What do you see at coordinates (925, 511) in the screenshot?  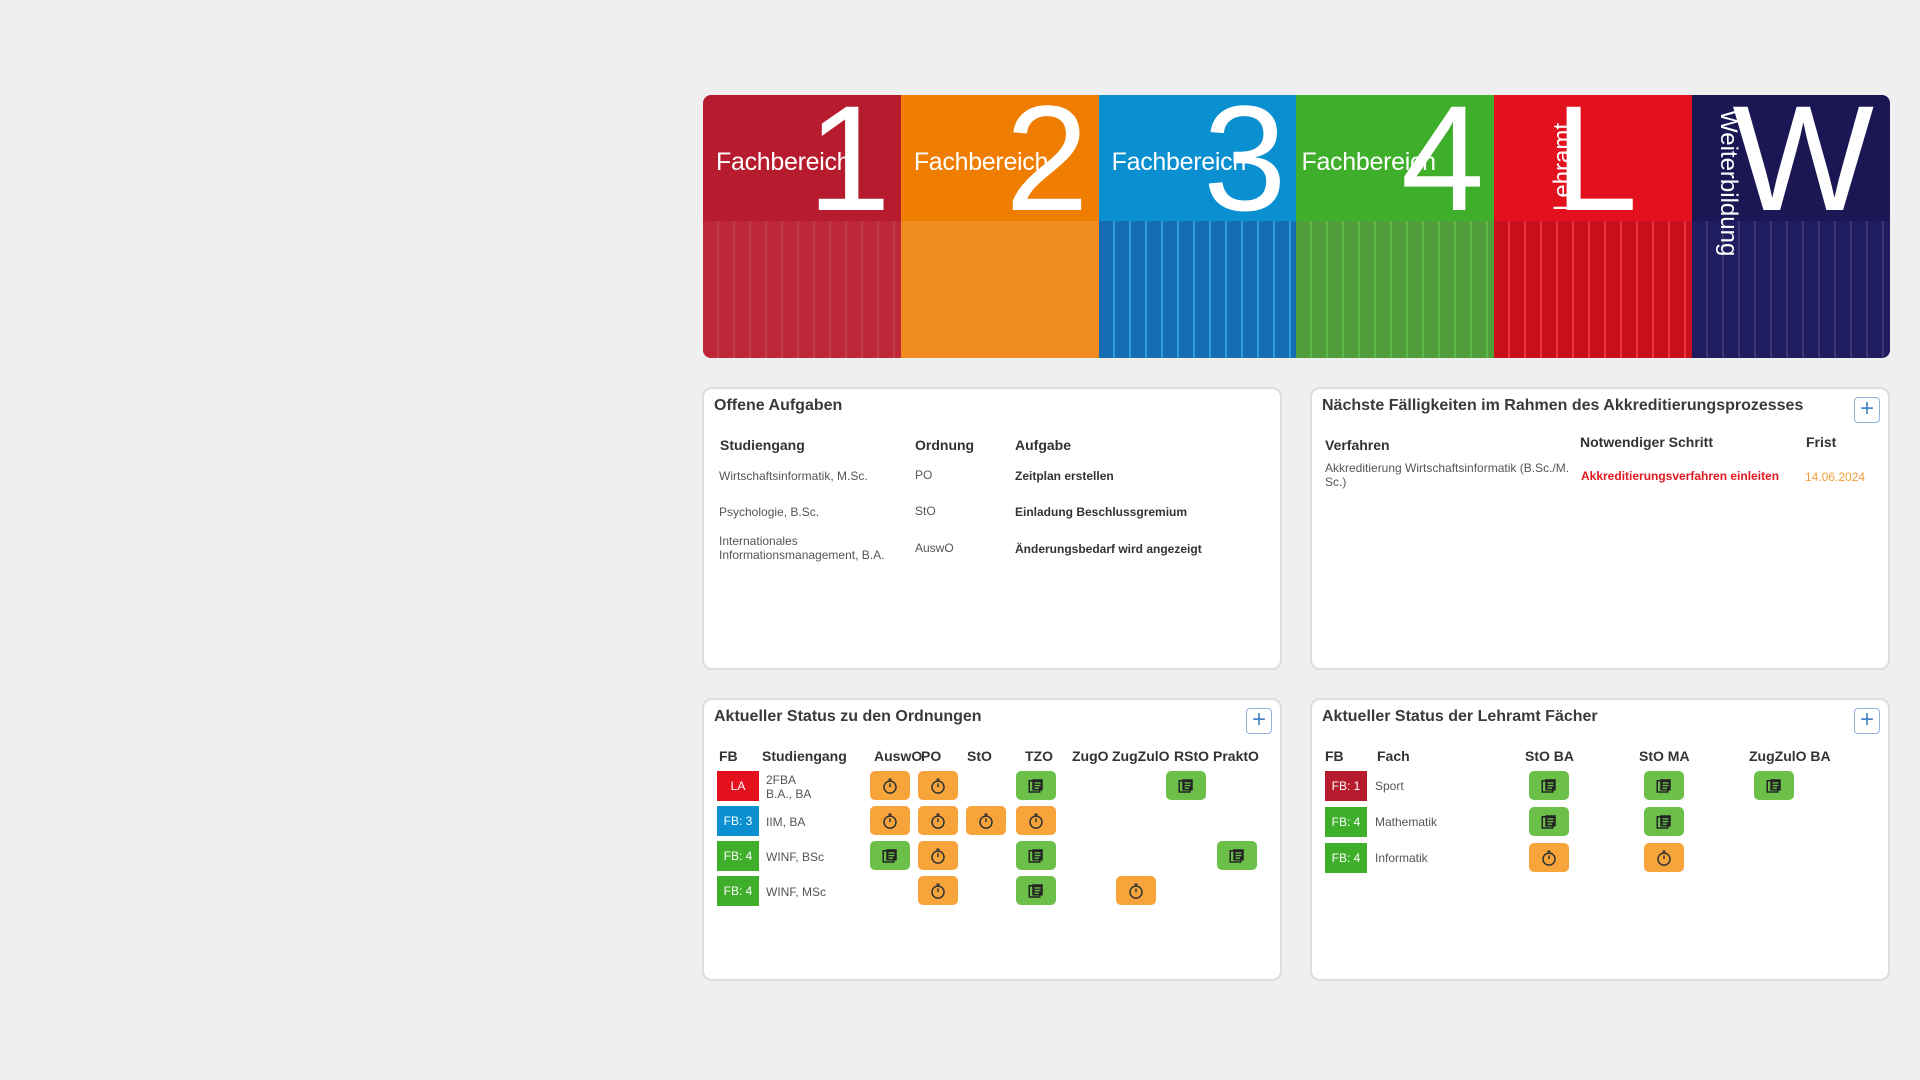 I see `task-order: StO` at bounding box center [925, 511].